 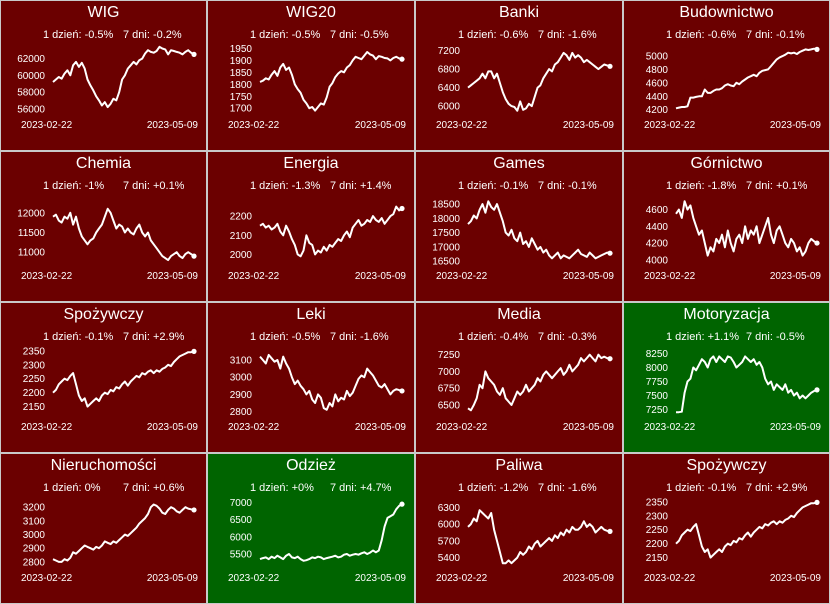 What do you see at coordinates (449, 355) in the screenshot?
I see `y-tick-label: 7250` at bounding box center [449, 355].